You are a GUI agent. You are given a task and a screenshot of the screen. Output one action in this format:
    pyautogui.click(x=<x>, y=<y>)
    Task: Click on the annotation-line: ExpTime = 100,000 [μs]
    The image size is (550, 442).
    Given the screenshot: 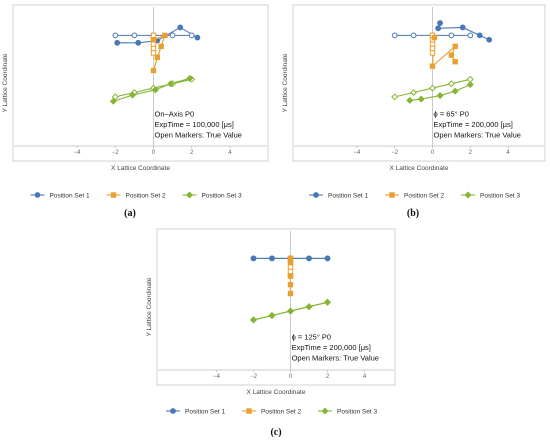 What is the action you would take?
    pyautogui.click(x=194, y=124)
    